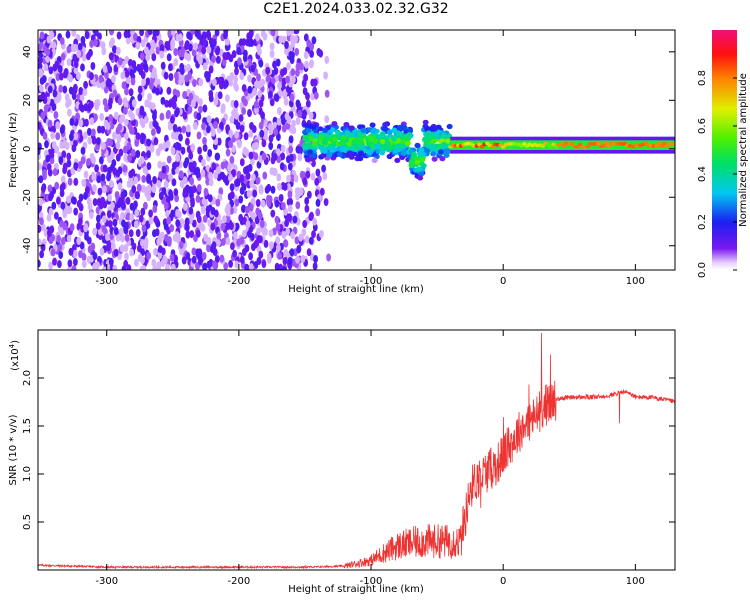  I want to click on top-y-tick-label: -20, so click(27, 197).